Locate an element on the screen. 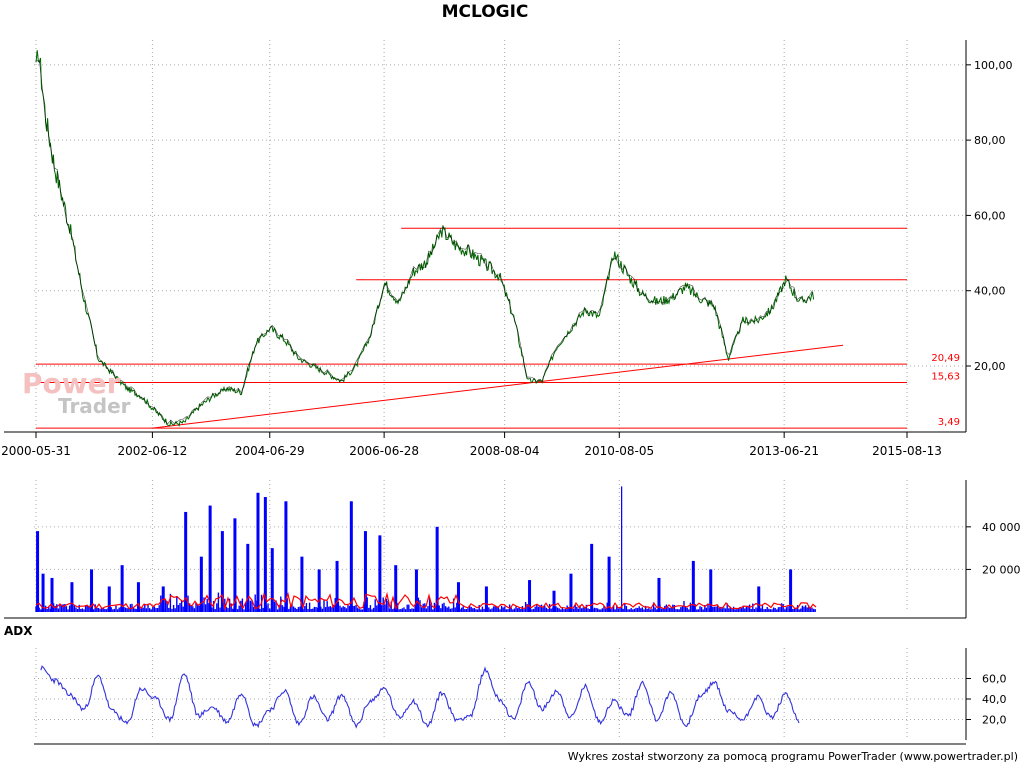 The image size is (1024, 772). adx-line is located at coordinates (420, 697).